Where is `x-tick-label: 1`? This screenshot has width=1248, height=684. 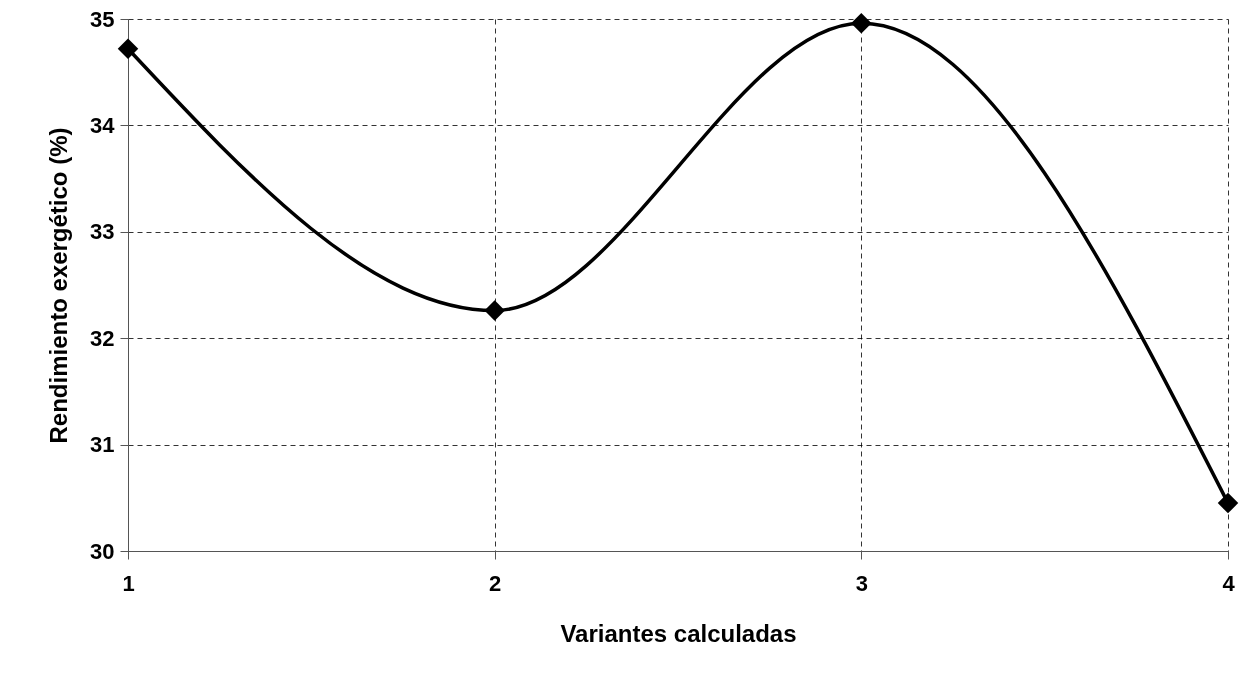 x-tick-label: 1 is located at coordinates (128, 583).